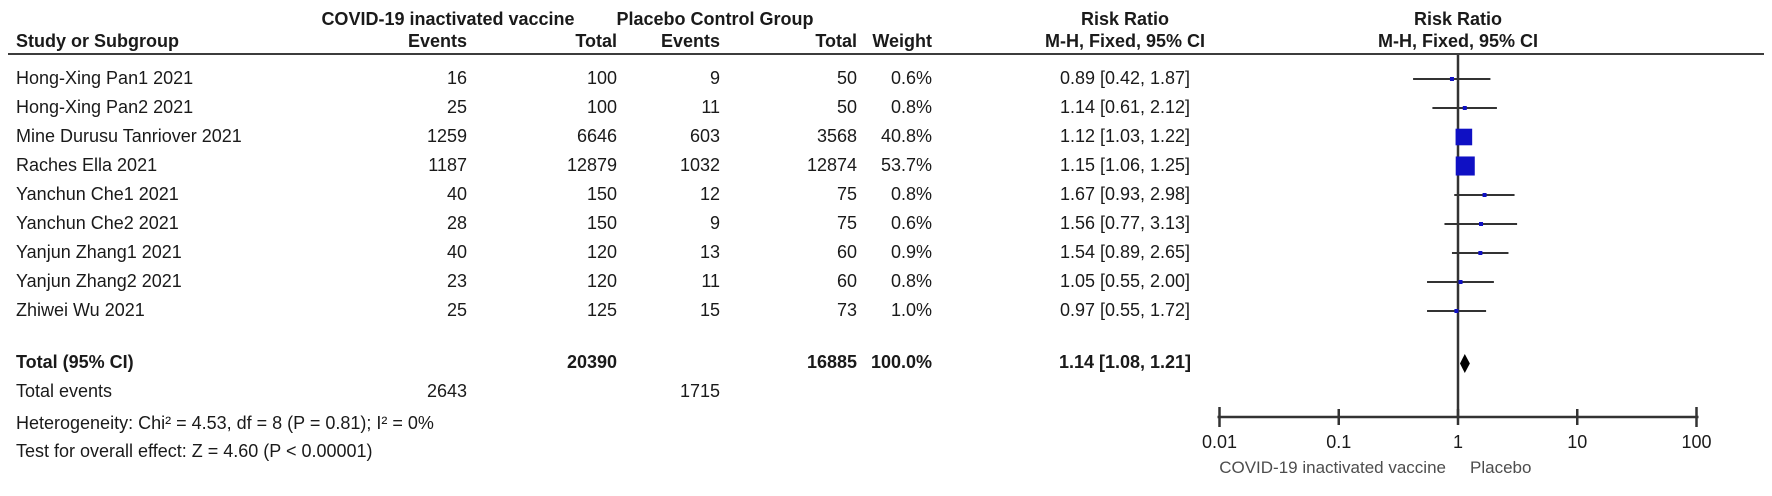 This screenshot has height=496, width=1772. What do you see at coordinates (906, 136) in the screenshot?
I see `weight-cell: 40.8%` at bounding box center [906, 136].